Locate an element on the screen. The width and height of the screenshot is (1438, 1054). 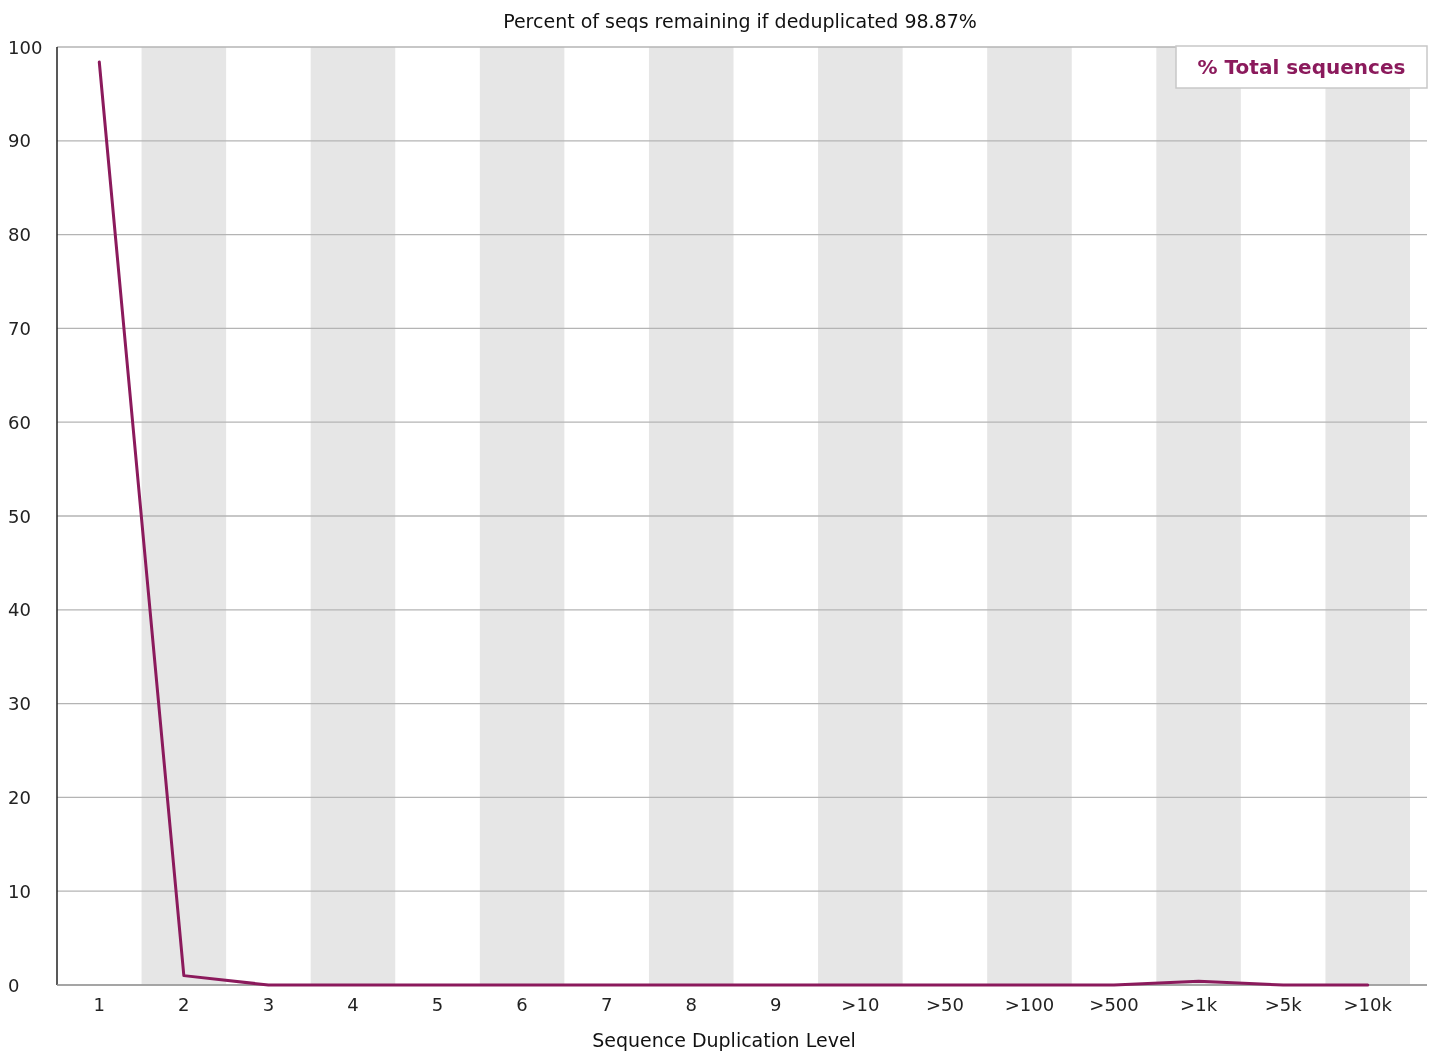
x-tick-label: >10k is located at coordinates (1368, 1004).